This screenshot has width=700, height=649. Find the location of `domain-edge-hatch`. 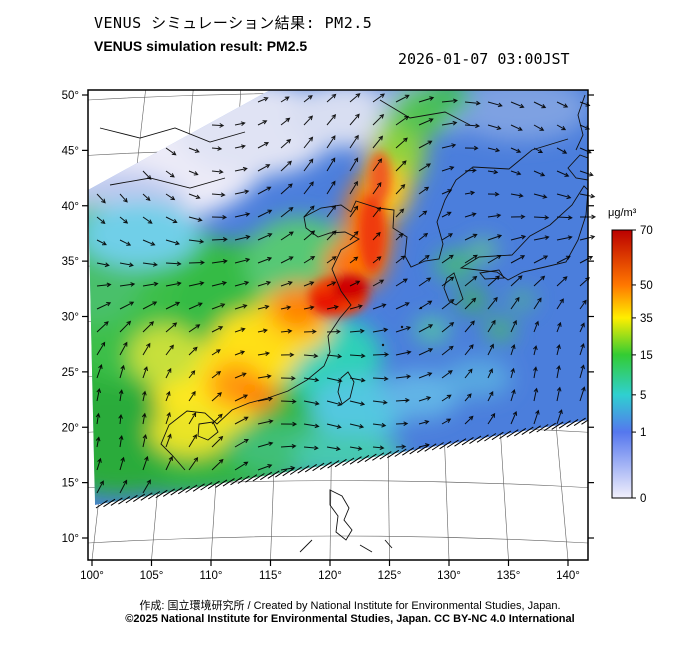

domain-edge-hatch is located at coordinates (341, 463).